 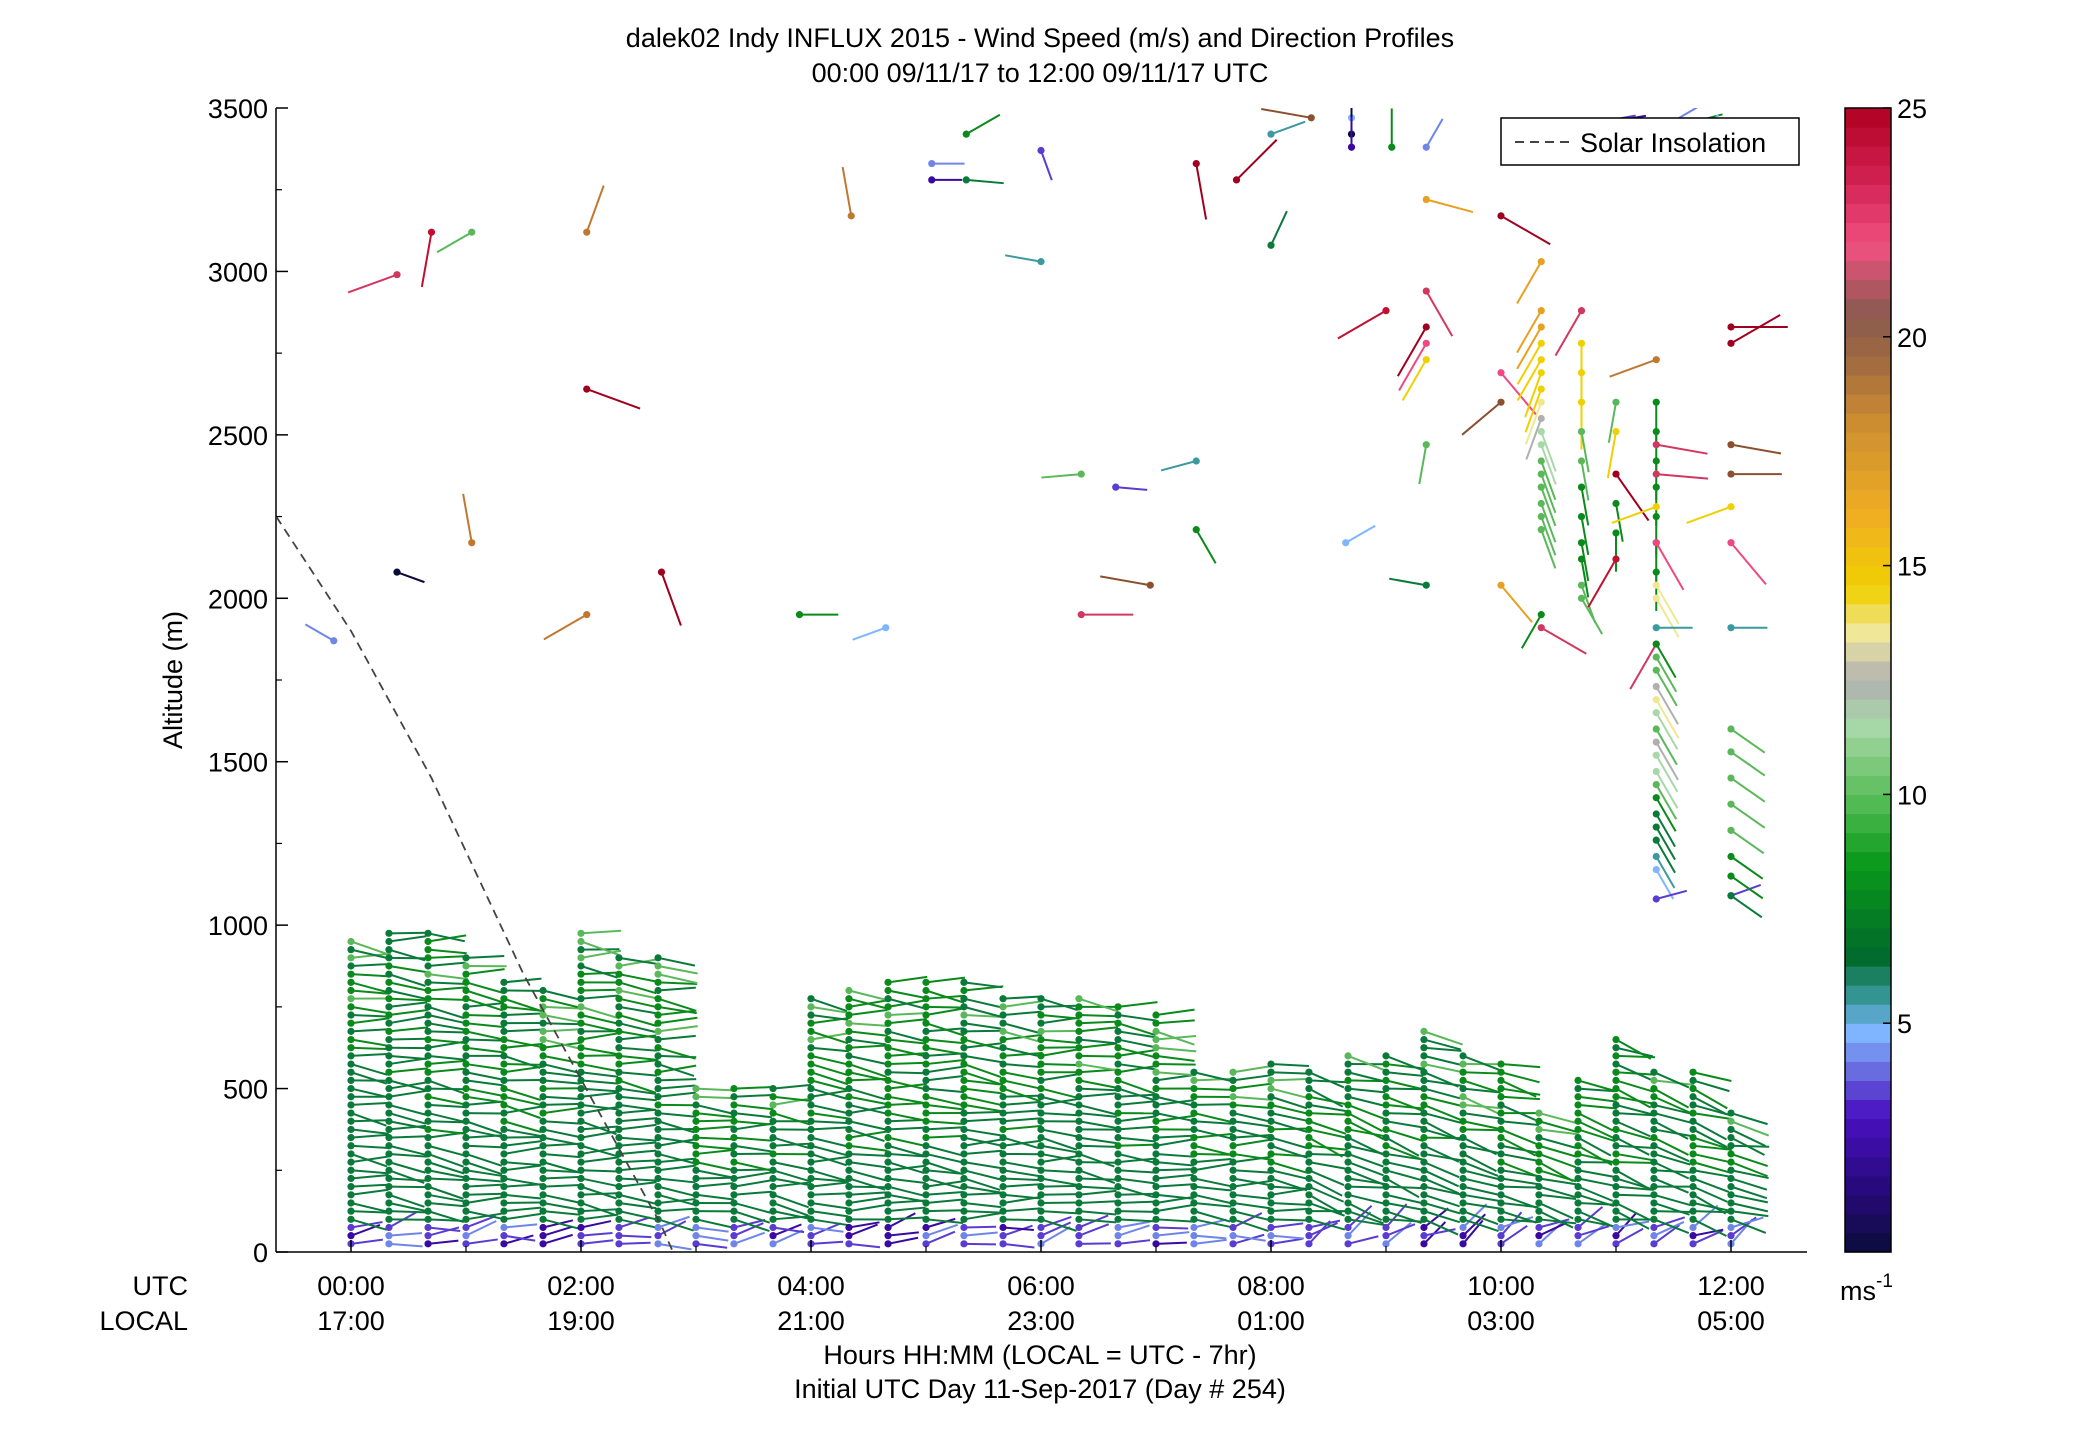 What do you see at coordinates (1866, 1288) in the screenshot?
I see `colorbar-unit: ms-1` at bounding box center [1866, 1288].